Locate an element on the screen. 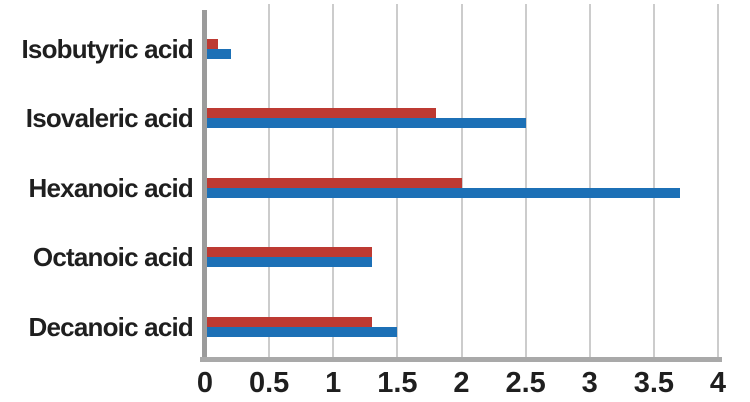  x-tick-label-1: 1 is located at coordinates (333, 383).